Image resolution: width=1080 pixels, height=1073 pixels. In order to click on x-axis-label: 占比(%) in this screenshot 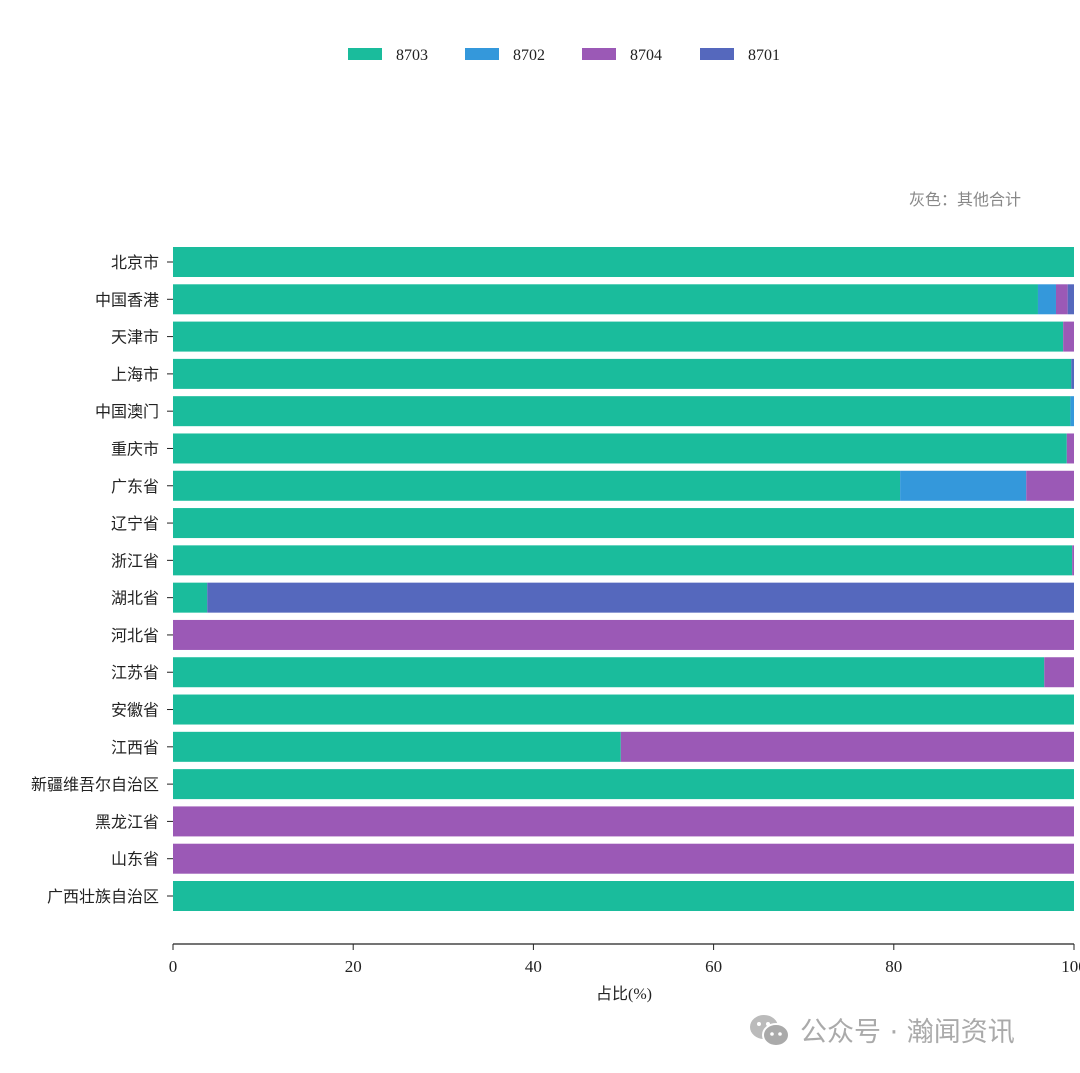, I will do `click(624, 994)`.